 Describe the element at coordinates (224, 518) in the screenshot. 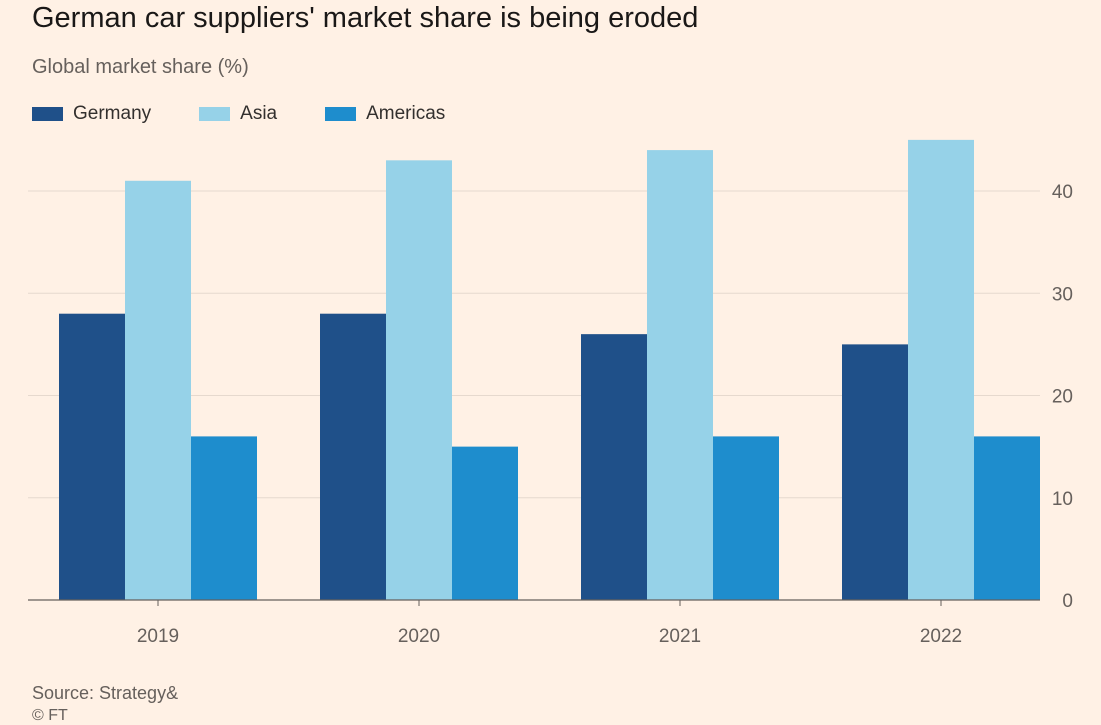

I see `bar-americas-2019` at that location.